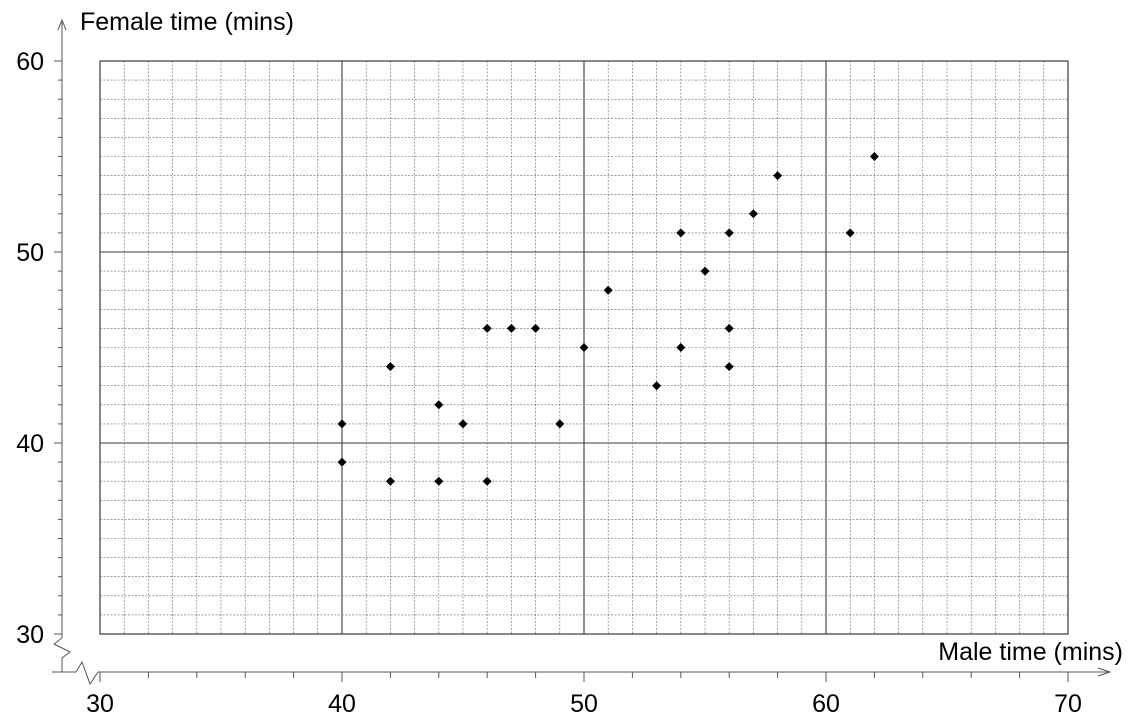  What do you see at coordinates (30, 635) in the screenshot?
I see `y-tick-label: 30` at bounding box center [30, 635].